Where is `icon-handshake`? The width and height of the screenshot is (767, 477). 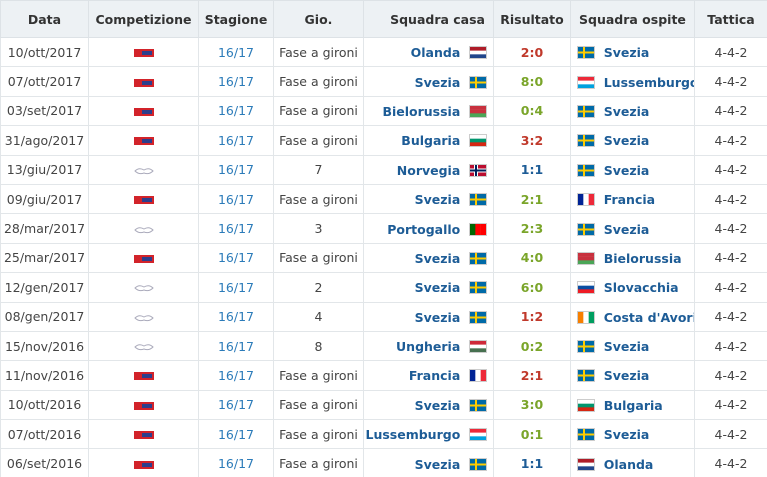 icon-handshake is located at coordinates (143, 229).